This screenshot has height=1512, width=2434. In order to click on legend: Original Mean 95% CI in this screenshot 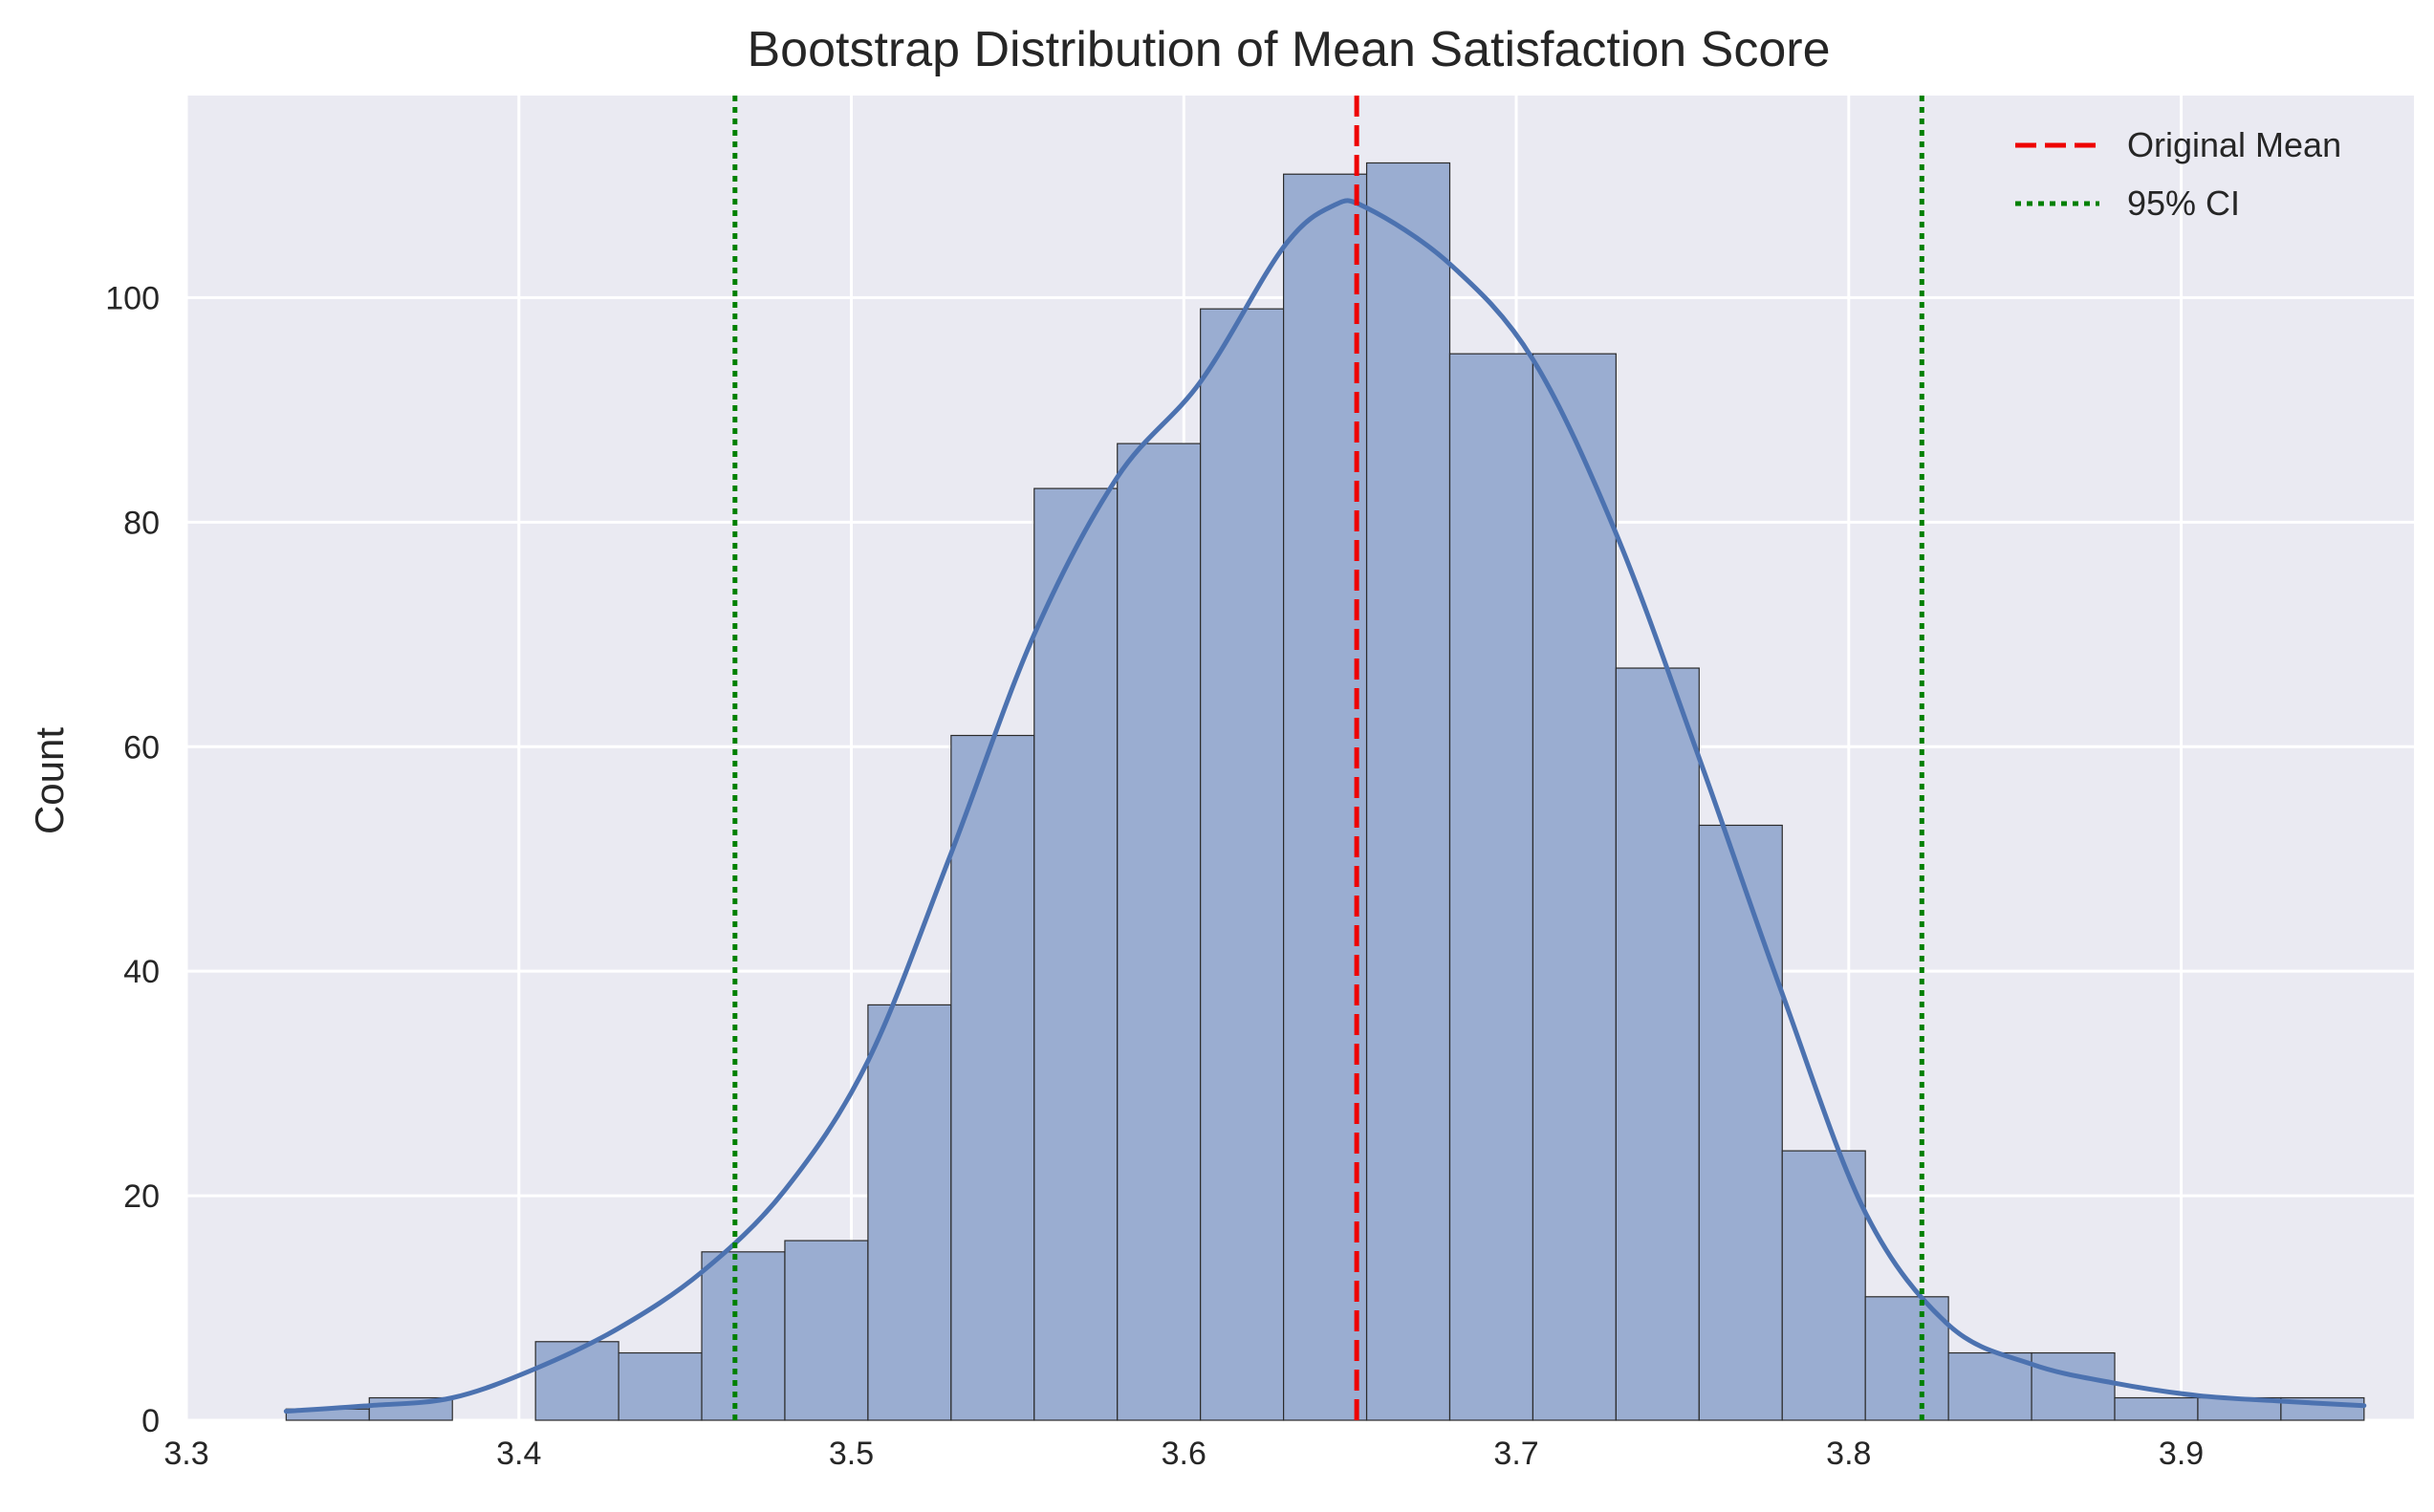, I will do `click(2178, 174)`.